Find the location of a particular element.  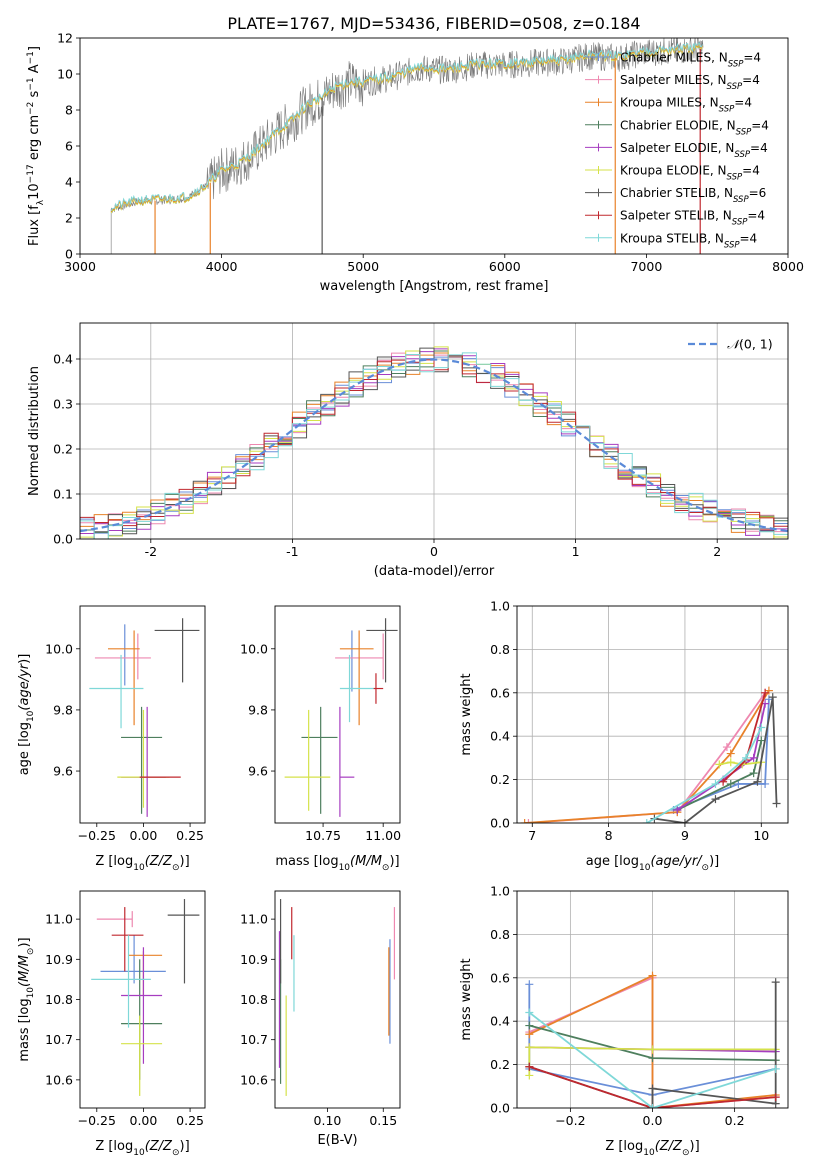

x-tick-label: 9 is located at coordinates (685, 835).